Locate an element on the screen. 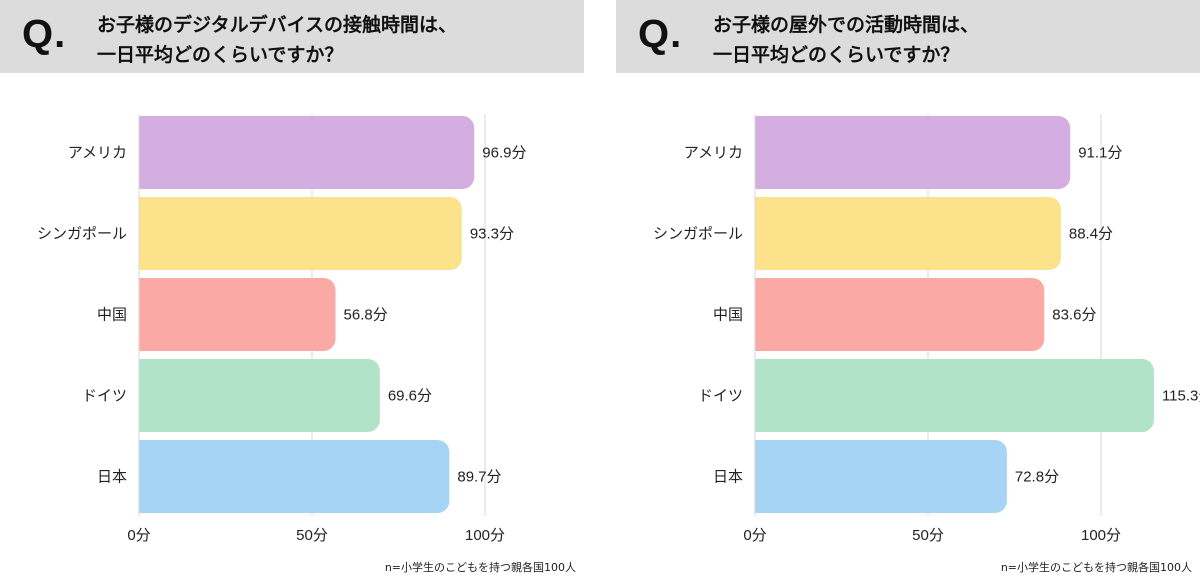 Image resolution: width=1200 pixels, height=575 pixels. question-title: お子様のデジタルデバイスの接触時間は、 一日平均どのくらいですか？ is located at coordinates (277, 40).